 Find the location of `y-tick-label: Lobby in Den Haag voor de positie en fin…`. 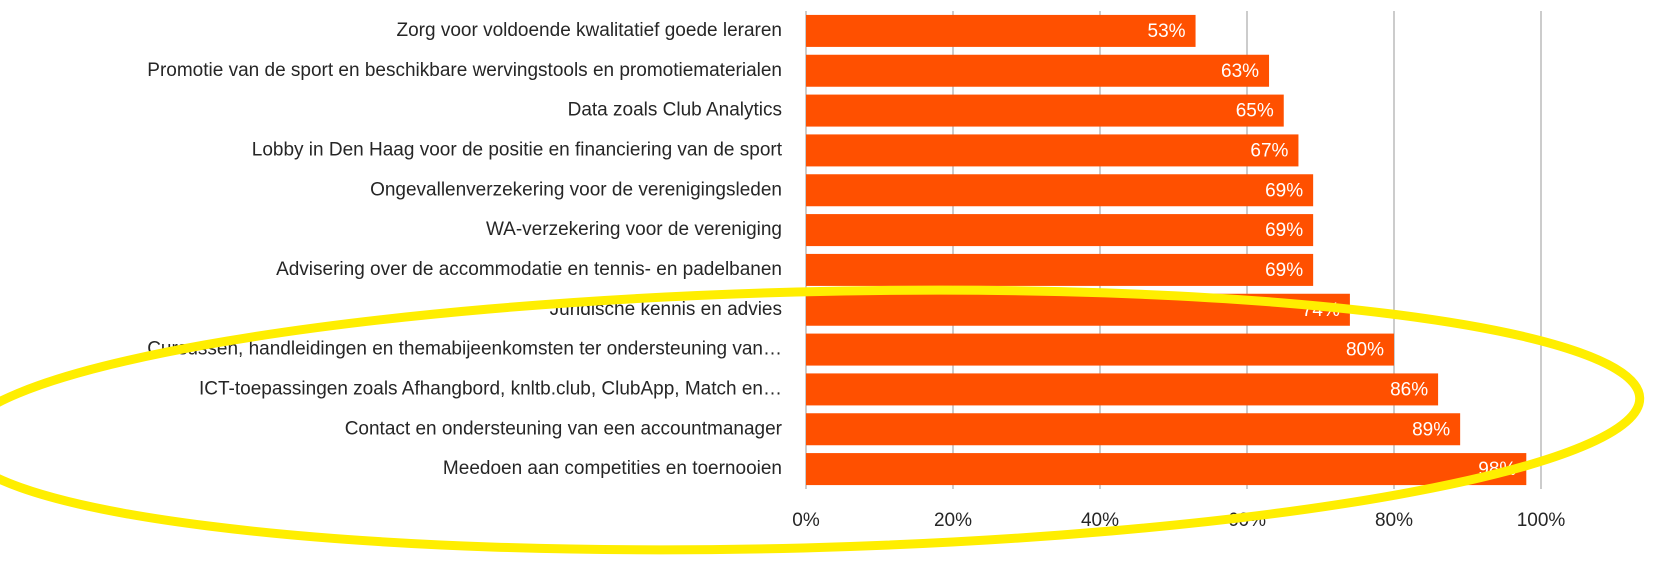

y-tick-label: Lobby in Den Haag voor de positie en fin… is located at coordinates (517, 149).